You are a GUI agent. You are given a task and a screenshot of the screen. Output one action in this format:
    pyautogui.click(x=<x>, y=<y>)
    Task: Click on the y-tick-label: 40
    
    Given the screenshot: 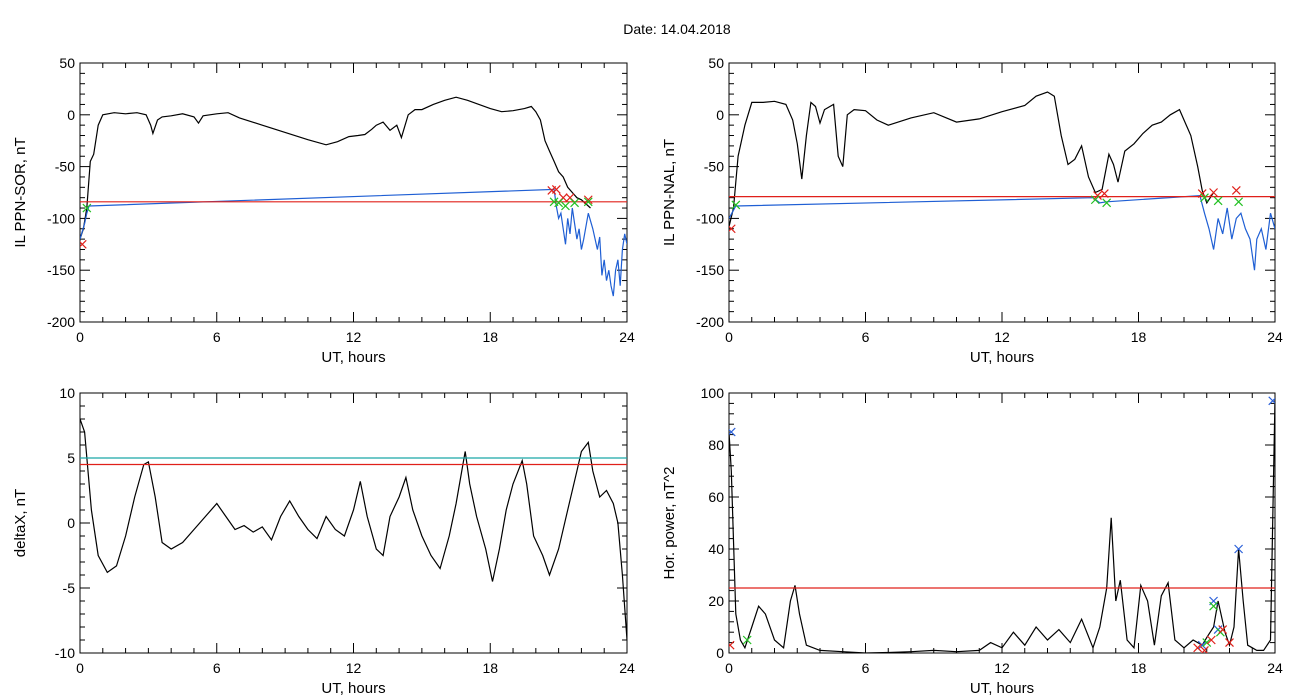 What is the action you would take?
    pyautogui.click(x=716, y=549)
    